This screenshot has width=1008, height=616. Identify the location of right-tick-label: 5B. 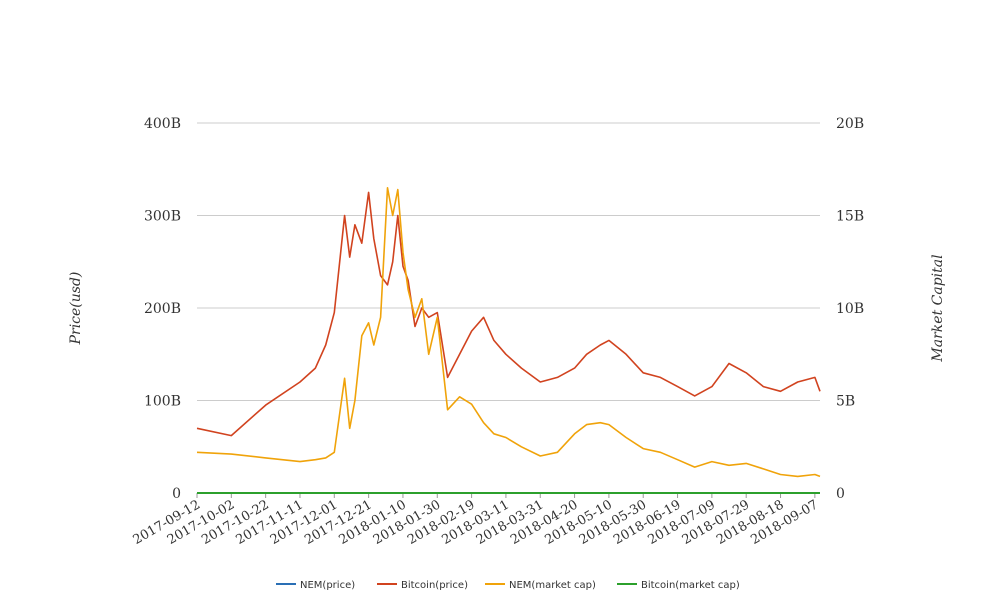
(845, 402).